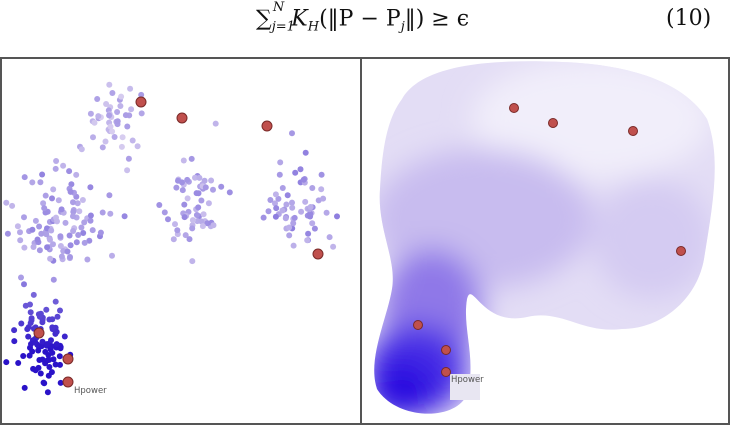  What do you see at coordinates (278, 7) in the screenshot?
I see `sum-upper-bound: N` at bounding box center [278, 7].